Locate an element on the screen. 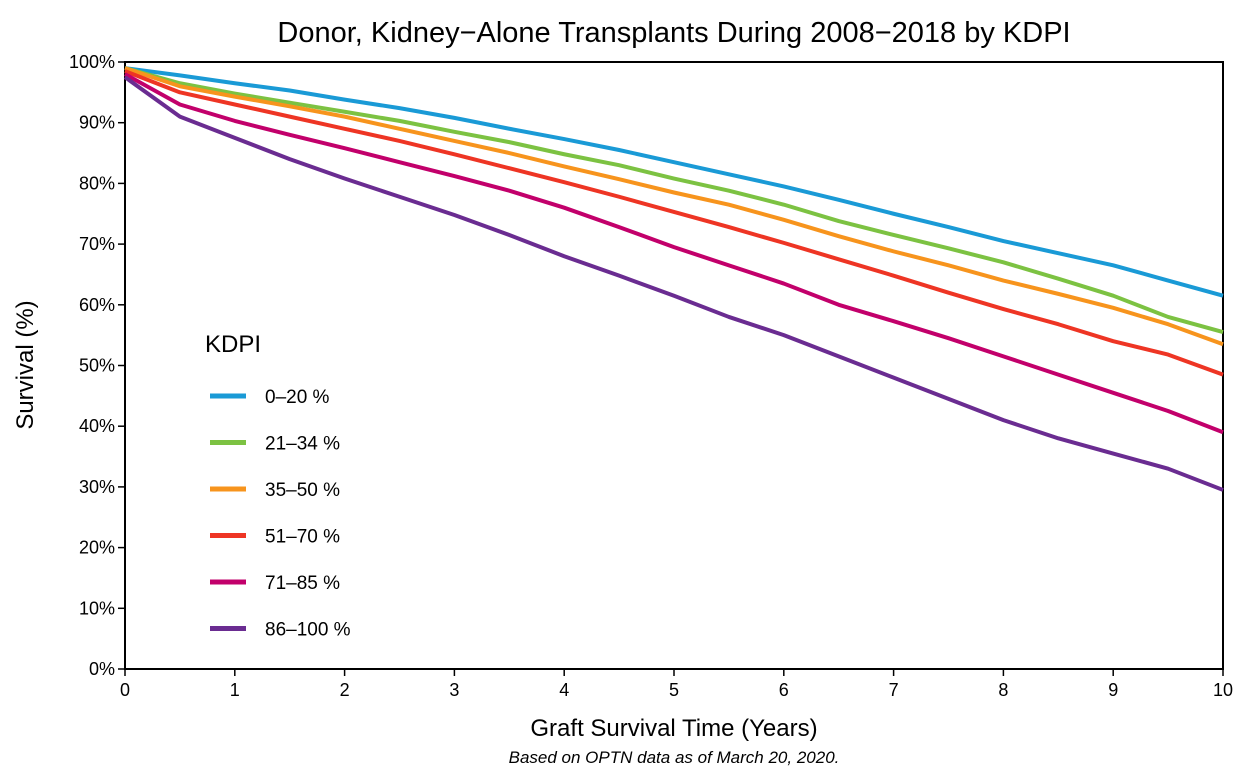 Image resolution: width=1239 pixels, height=775 pixels. legend-label: 21–34 % is located at coordinates (302, 444).